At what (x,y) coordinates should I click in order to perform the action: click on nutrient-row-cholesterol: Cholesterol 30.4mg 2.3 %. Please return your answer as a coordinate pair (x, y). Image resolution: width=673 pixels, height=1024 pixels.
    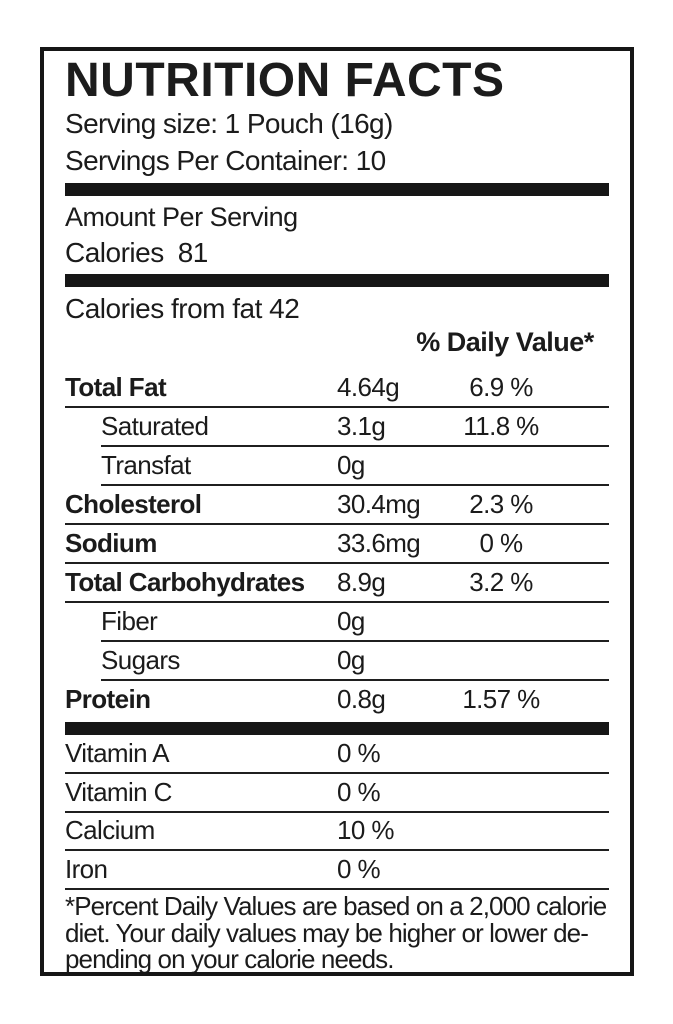
    Looking at the image, I should click on (337, 505).